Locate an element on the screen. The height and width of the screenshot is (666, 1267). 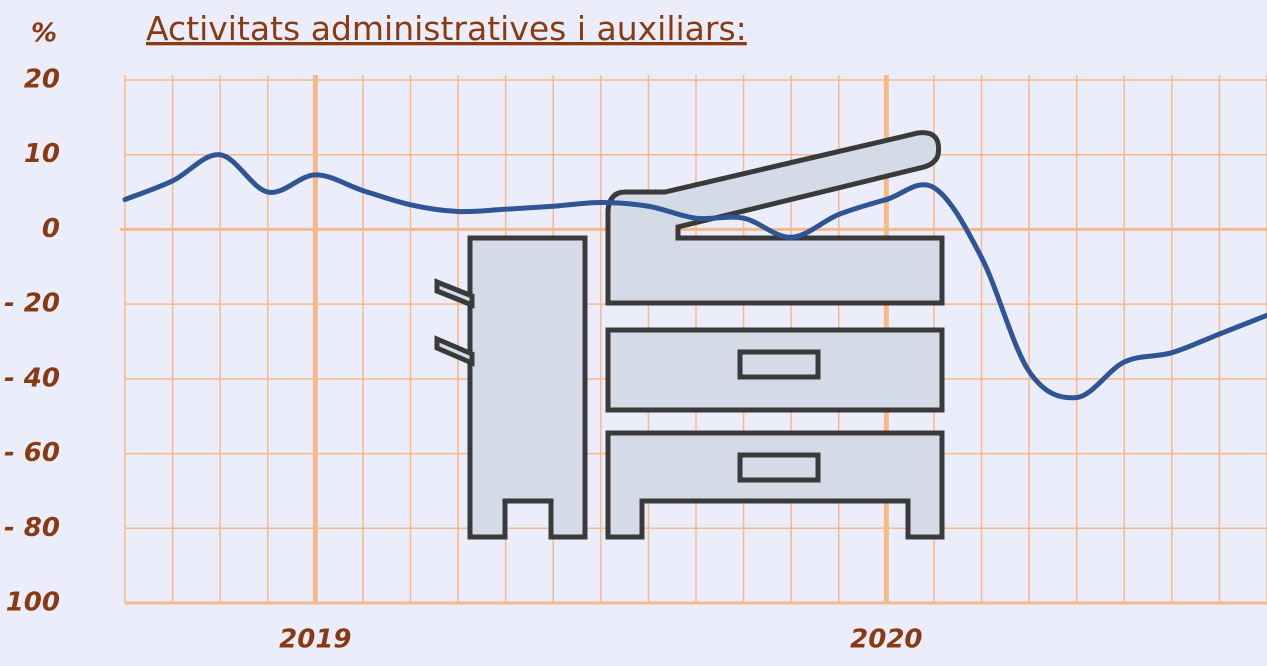
chart-title: Activitats administratives i auxiliars: is located at coordinates (446, 28).